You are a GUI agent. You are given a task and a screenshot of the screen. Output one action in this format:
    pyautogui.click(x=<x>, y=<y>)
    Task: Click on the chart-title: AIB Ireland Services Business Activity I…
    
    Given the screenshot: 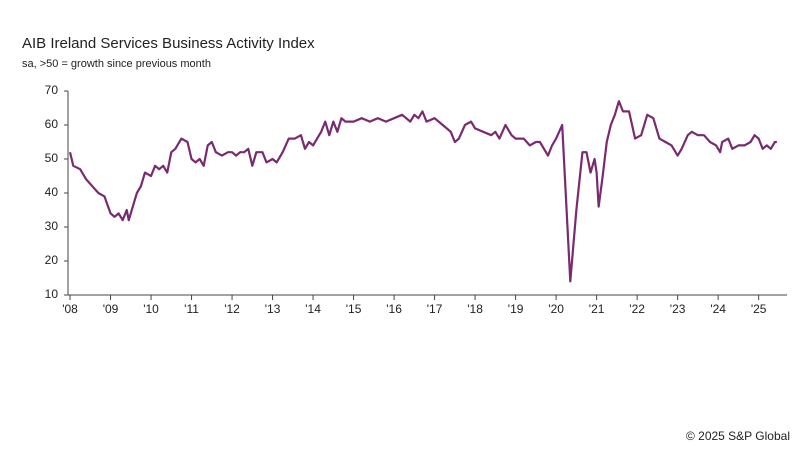 What is the action you would take?
    pyautogui.click(x=168, y=43)
    